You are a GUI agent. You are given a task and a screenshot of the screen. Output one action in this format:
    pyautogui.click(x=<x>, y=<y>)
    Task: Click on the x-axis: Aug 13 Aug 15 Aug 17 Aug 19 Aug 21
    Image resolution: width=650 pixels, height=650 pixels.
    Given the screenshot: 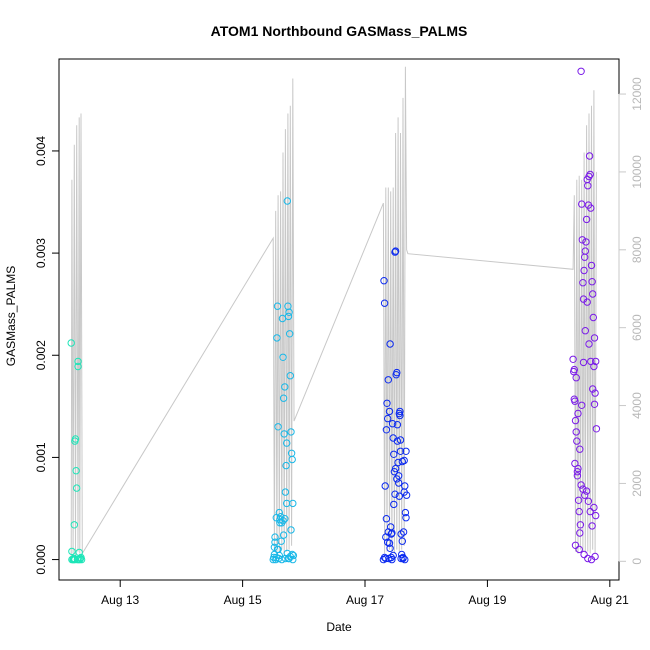 What is the action you would take?
    pyautogui.click(x=365, y=593)
    